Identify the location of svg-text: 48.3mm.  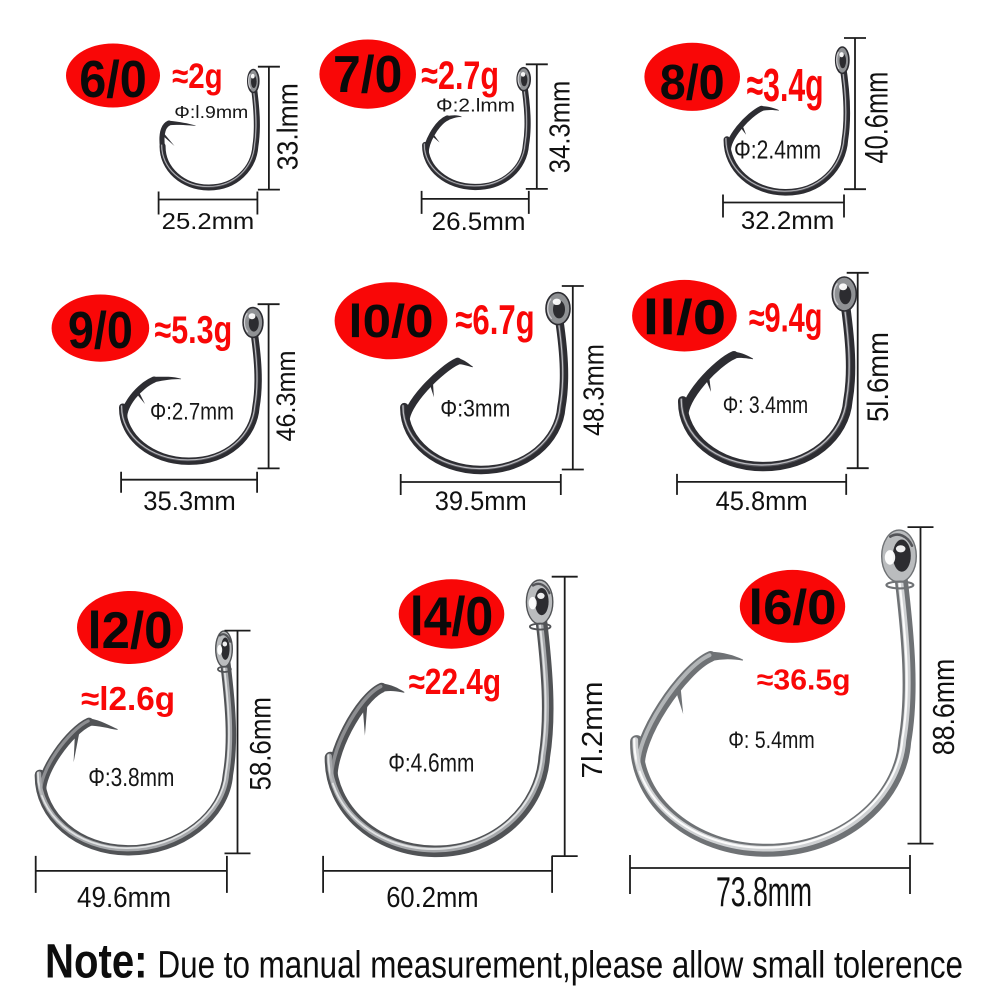
(595, 390).